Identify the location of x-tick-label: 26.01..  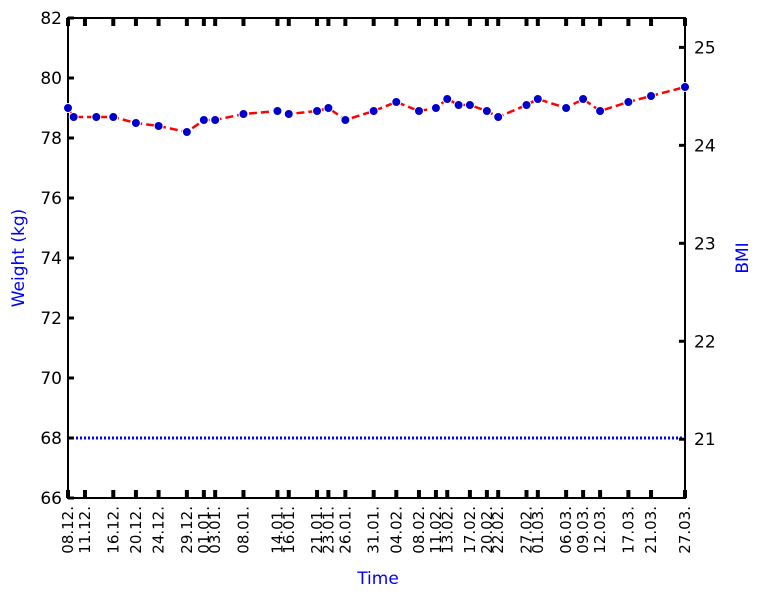
(345, 530).